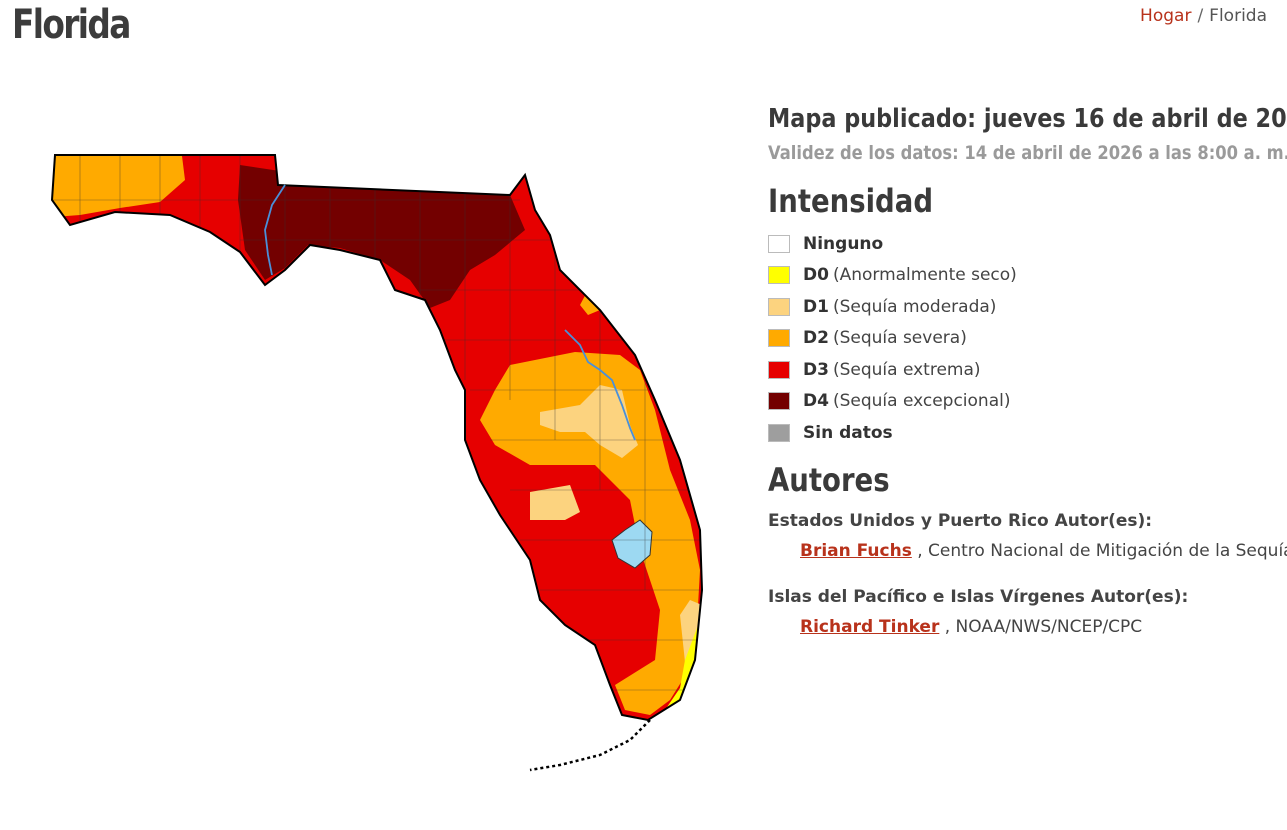 The width and height of the screenshot is (1287, 830). What do you see at coordinates (118, 186) in the screenshot?
I see `region-western-panhandle` at bounding box center [118, 186].